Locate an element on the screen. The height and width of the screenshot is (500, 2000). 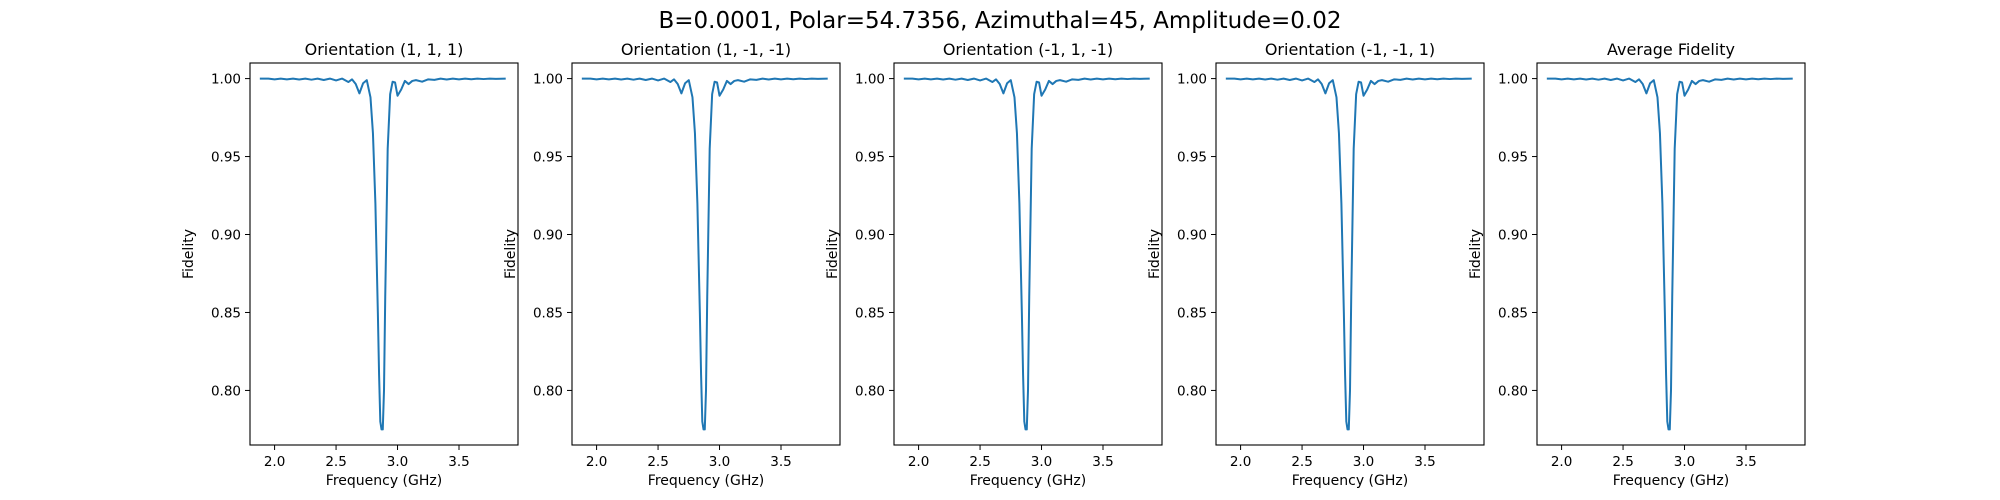
subplot-title: Average Fidelity is located at coordinates (1671, 49).